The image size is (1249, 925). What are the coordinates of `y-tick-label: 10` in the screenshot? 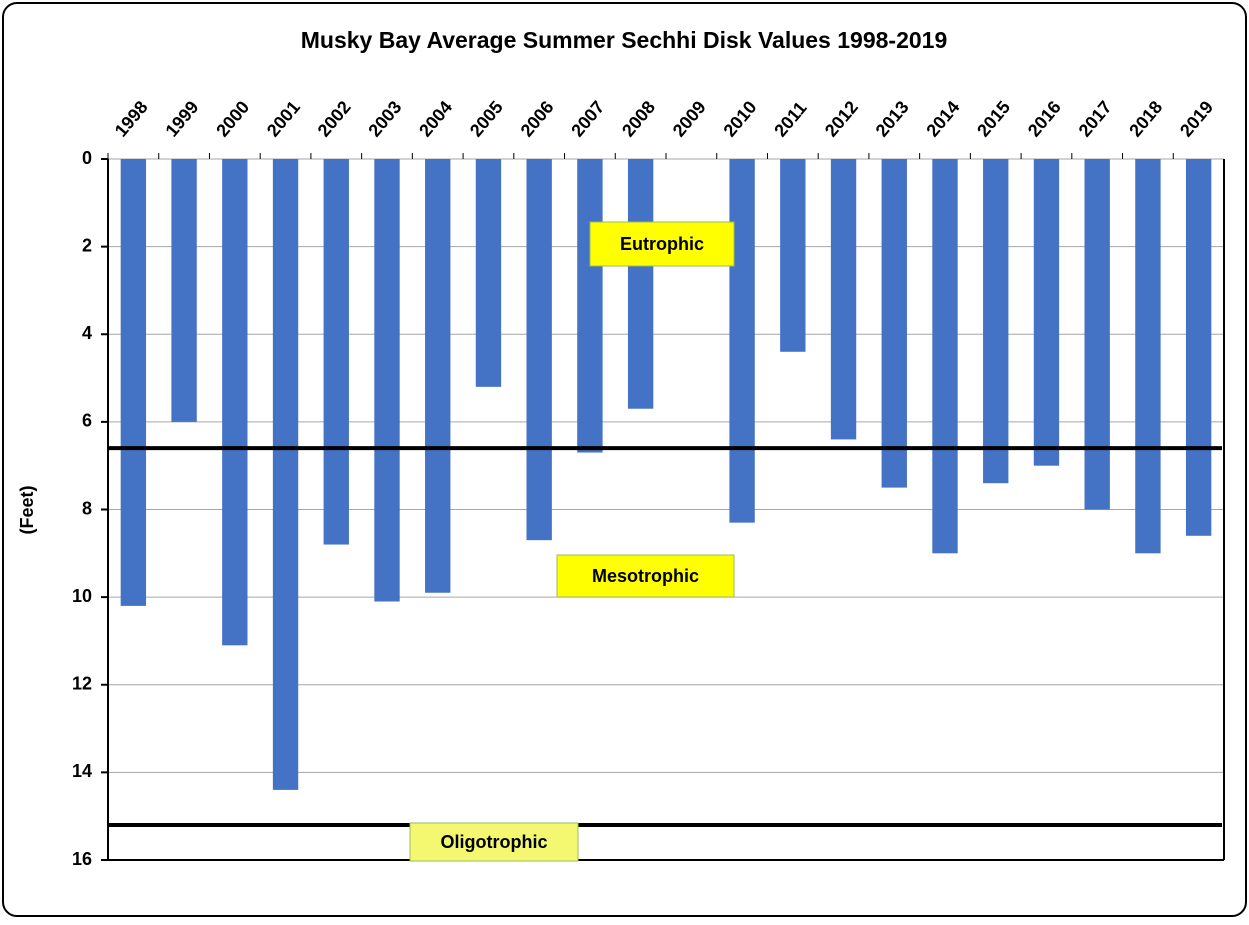 It's located at (82, 596).